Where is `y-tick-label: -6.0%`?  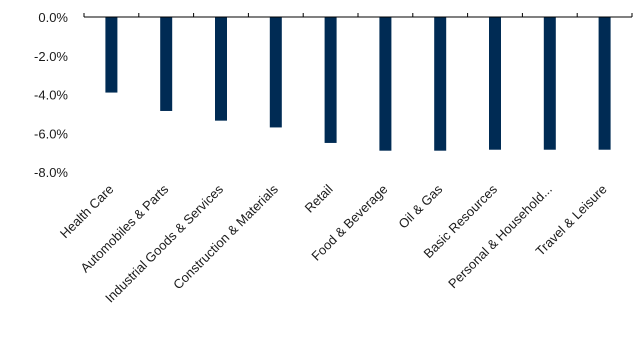 y-tick-label: -6.0% is located at coordinates (51, 133).